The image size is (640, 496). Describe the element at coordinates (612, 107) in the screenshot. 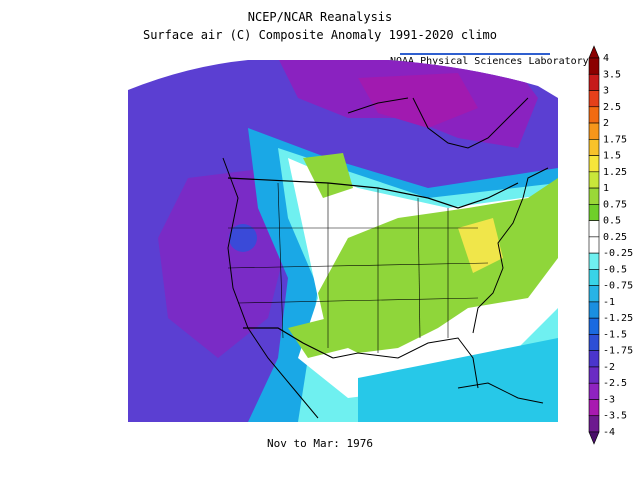

I see `colorbar-tick-label: 2.5` at that location.